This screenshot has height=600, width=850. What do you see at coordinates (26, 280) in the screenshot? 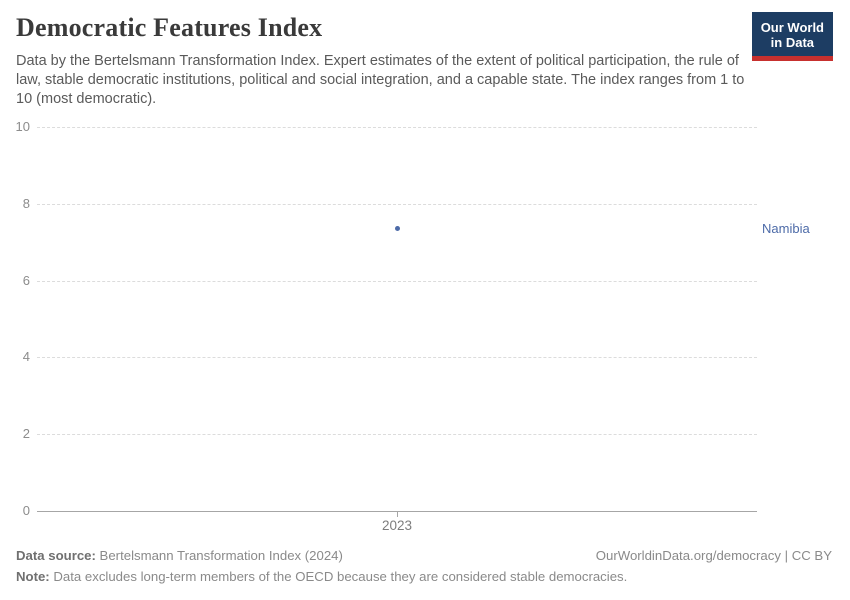
I see `y-axis-label-6: 6` at bounding box center [26, 280].